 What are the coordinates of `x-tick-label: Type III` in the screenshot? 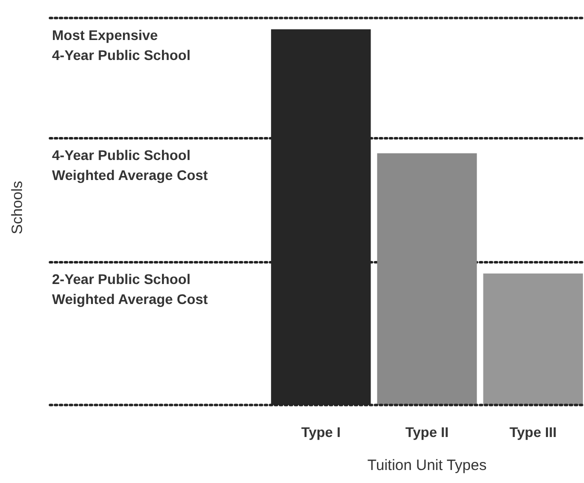 It's located at (533, 432).